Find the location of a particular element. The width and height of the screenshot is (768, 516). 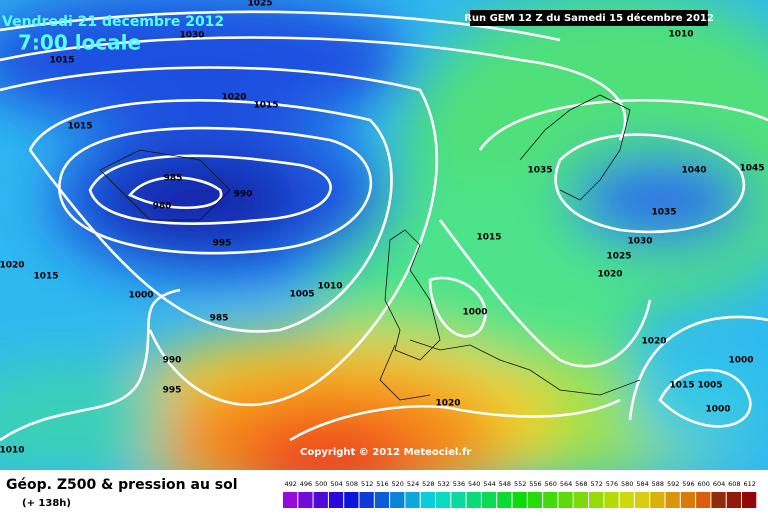

scale-label: 544 is located at coordinates (489, 484).